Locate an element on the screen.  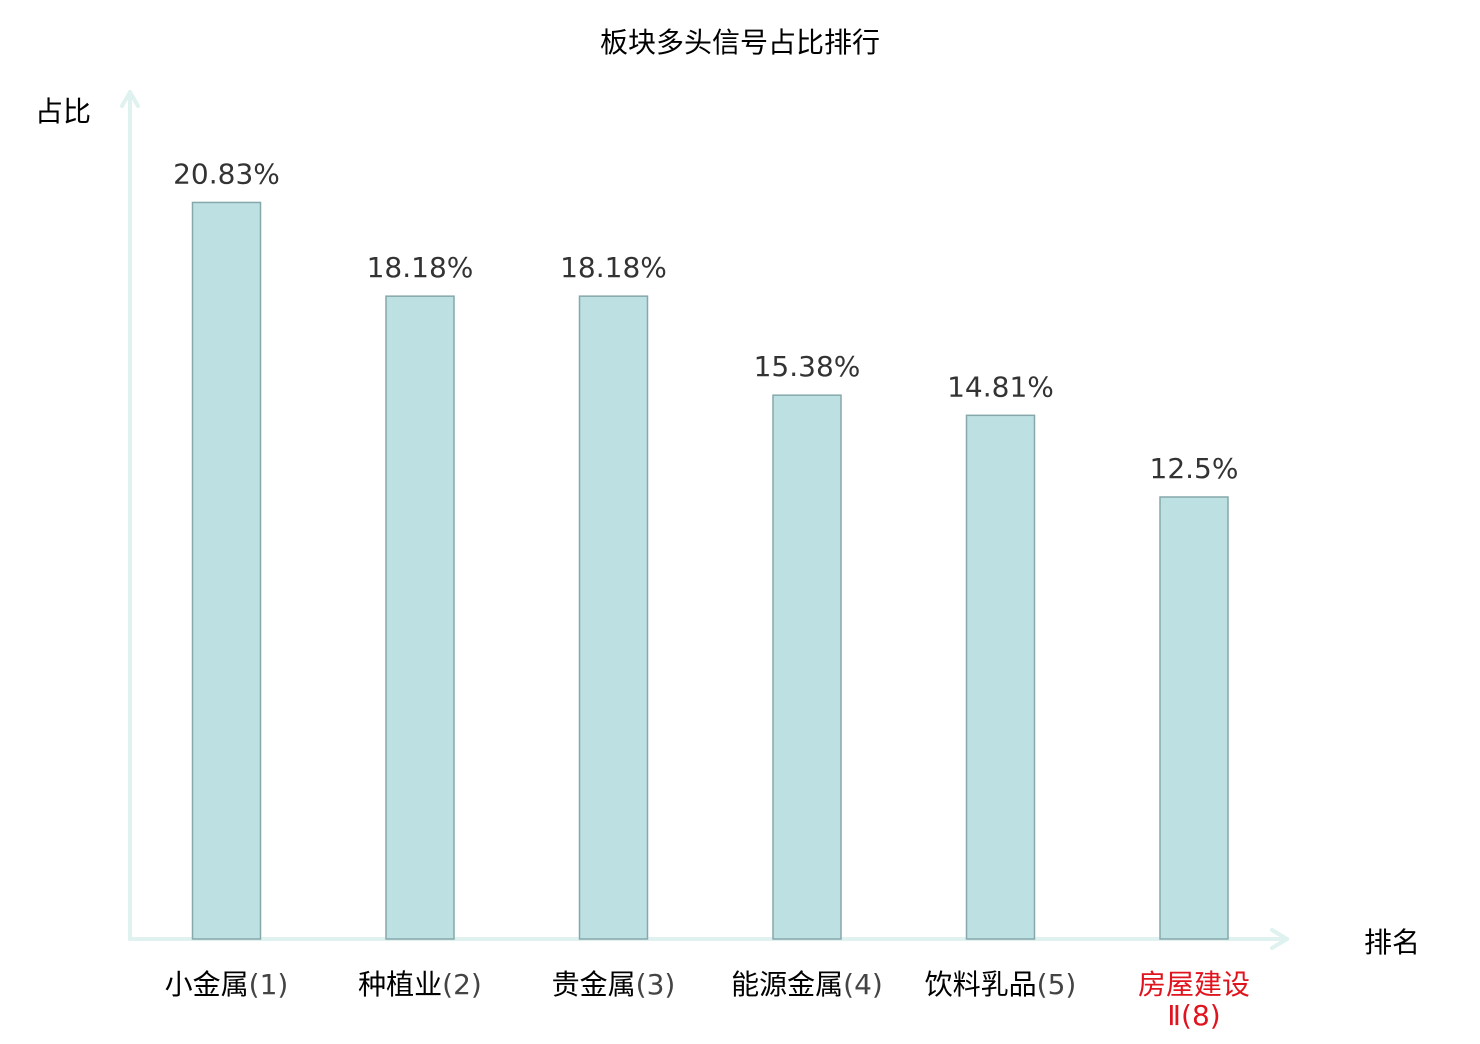
category-name: 能源金属 is located at coordinates (787, 984).